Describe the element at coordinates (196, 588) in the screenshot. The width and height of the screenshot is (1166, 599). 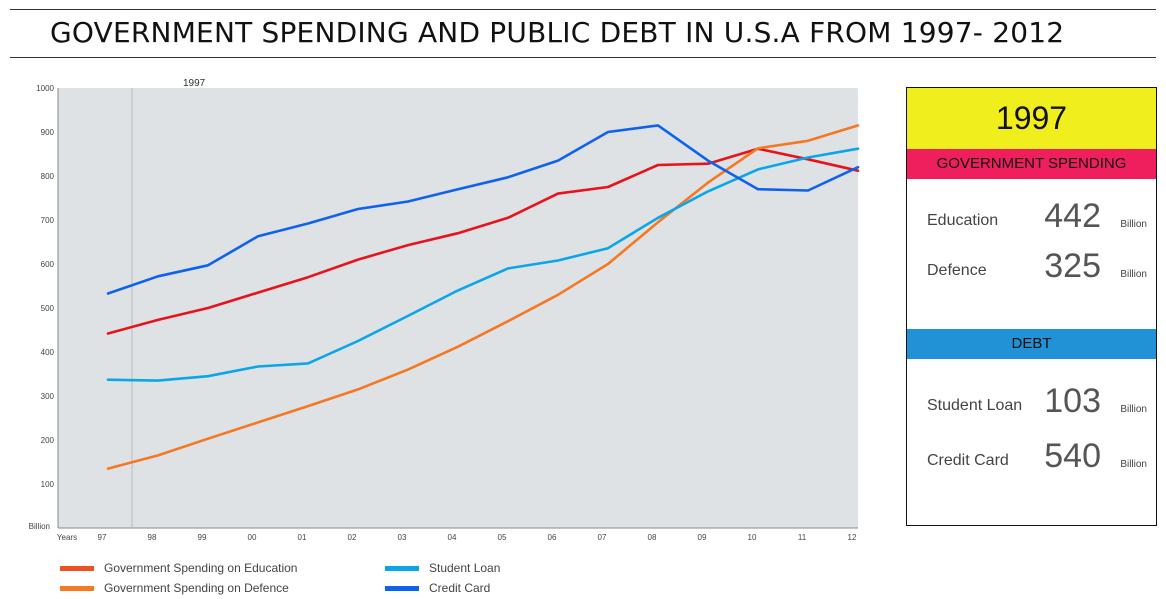
I see `legend-label-defence: Government Spending on Defence` at that location.